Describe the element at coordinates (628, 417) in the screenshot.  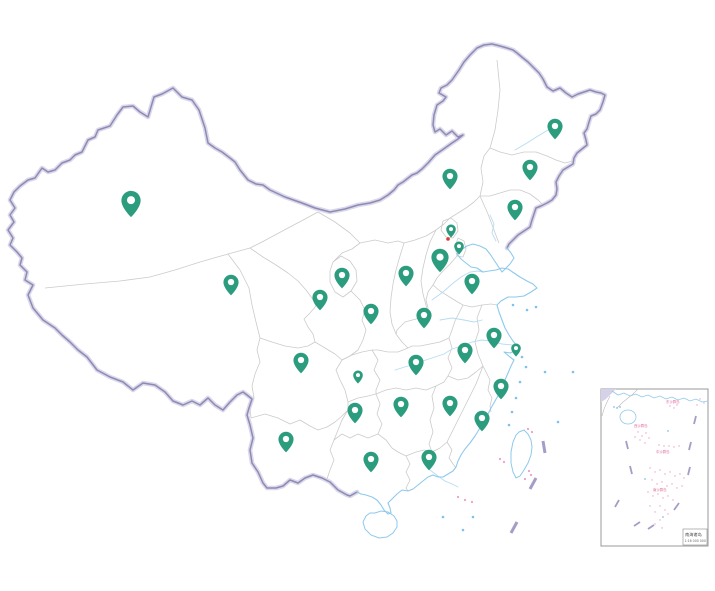
I see `inset-hainan-island` at that location.